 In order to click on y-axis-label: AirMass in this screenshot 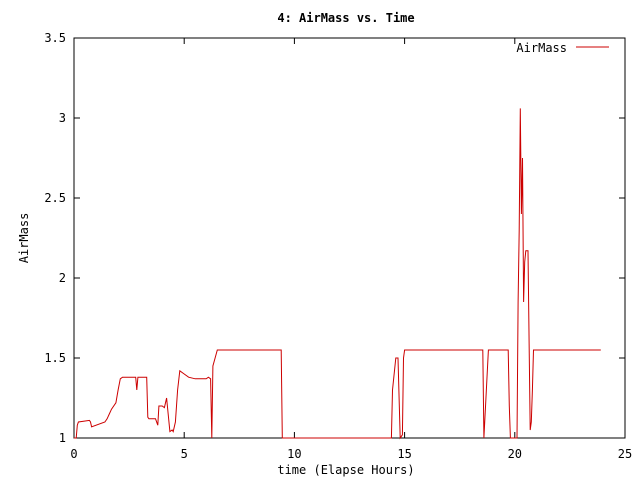, I will do `click(24, 238)`.